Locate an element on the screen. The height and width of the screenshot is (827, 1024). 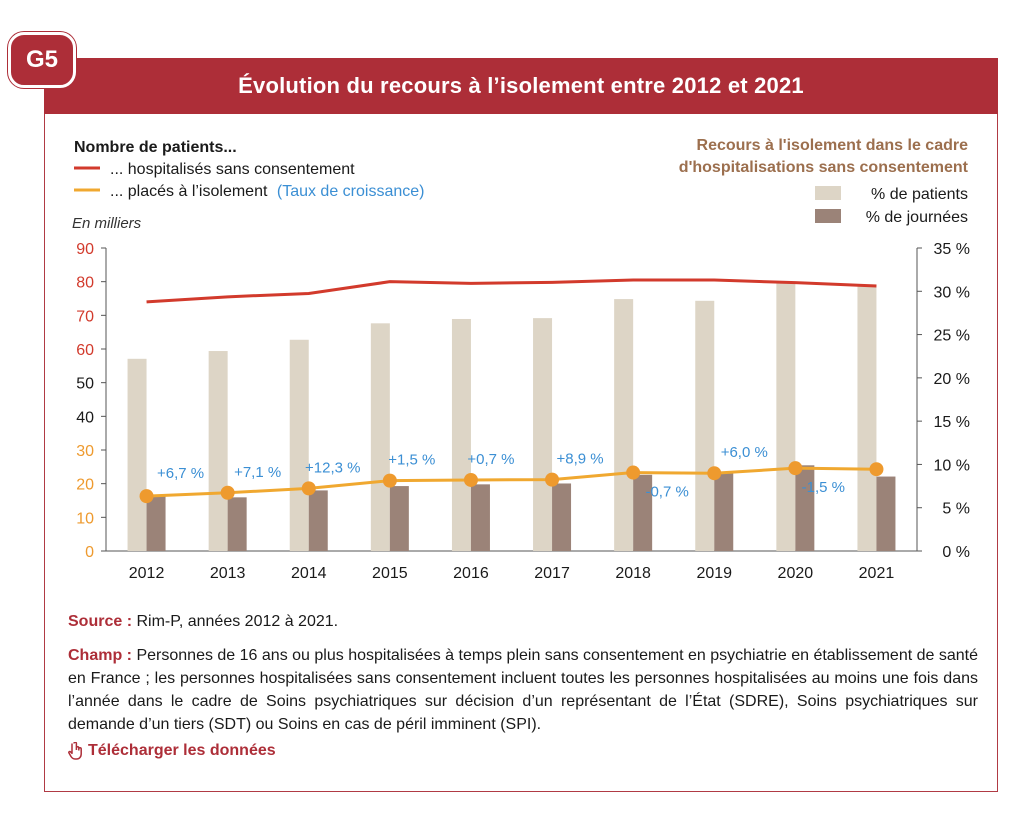
growth-label: +8,9 % is located at coordinates (579, 459).